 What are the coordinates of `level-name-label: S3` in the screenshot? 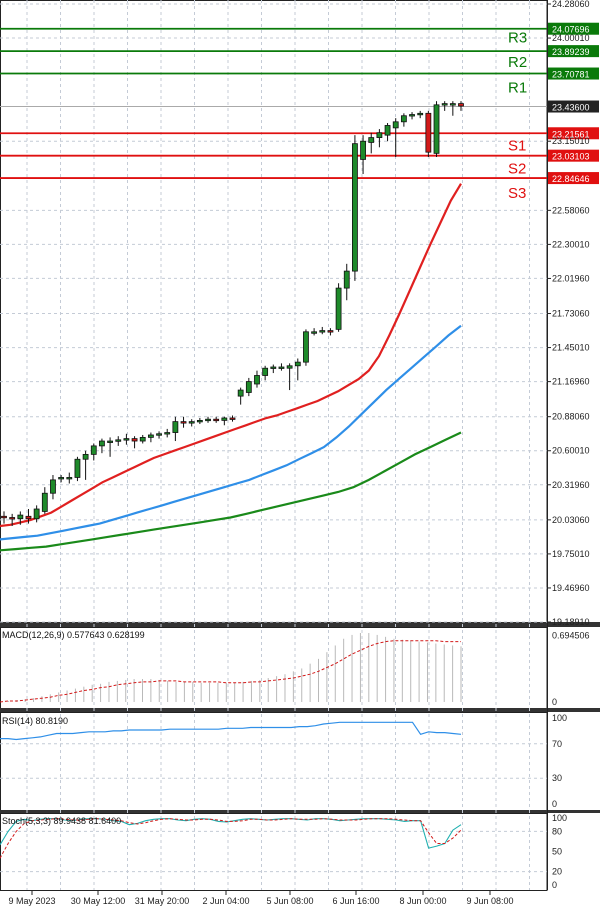 It's located at (517, 193).